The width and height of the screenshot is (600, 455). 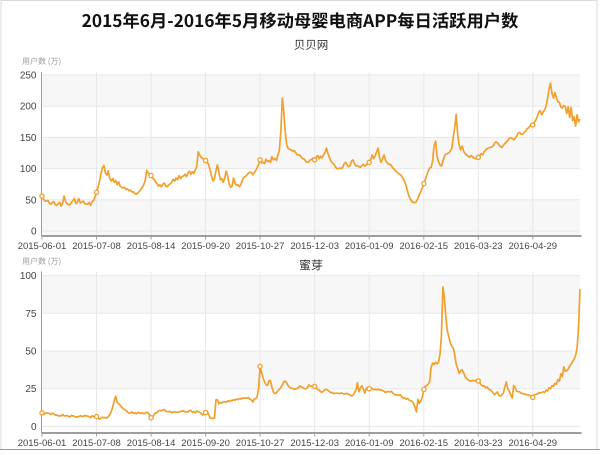 What do you see at coordinates (28, 107) in the screenshot?
I see `svg-text: 200` at bounding box center [28, 107].